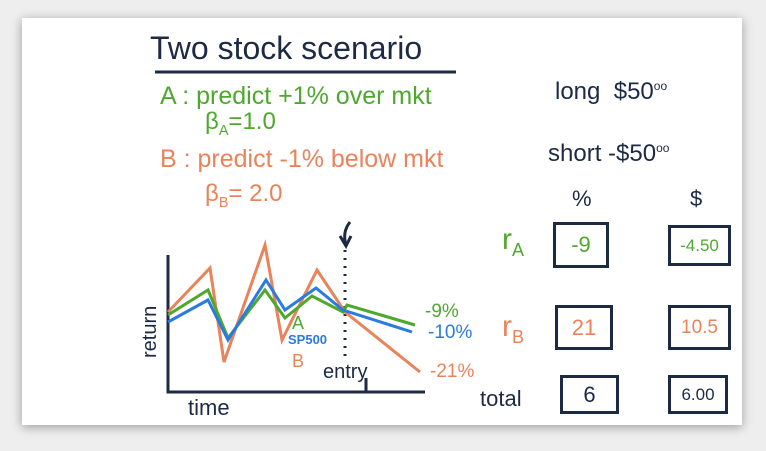 This screenshot has width=766, height=451. I want to click on long-position: long $50oo, so click(611, 91).